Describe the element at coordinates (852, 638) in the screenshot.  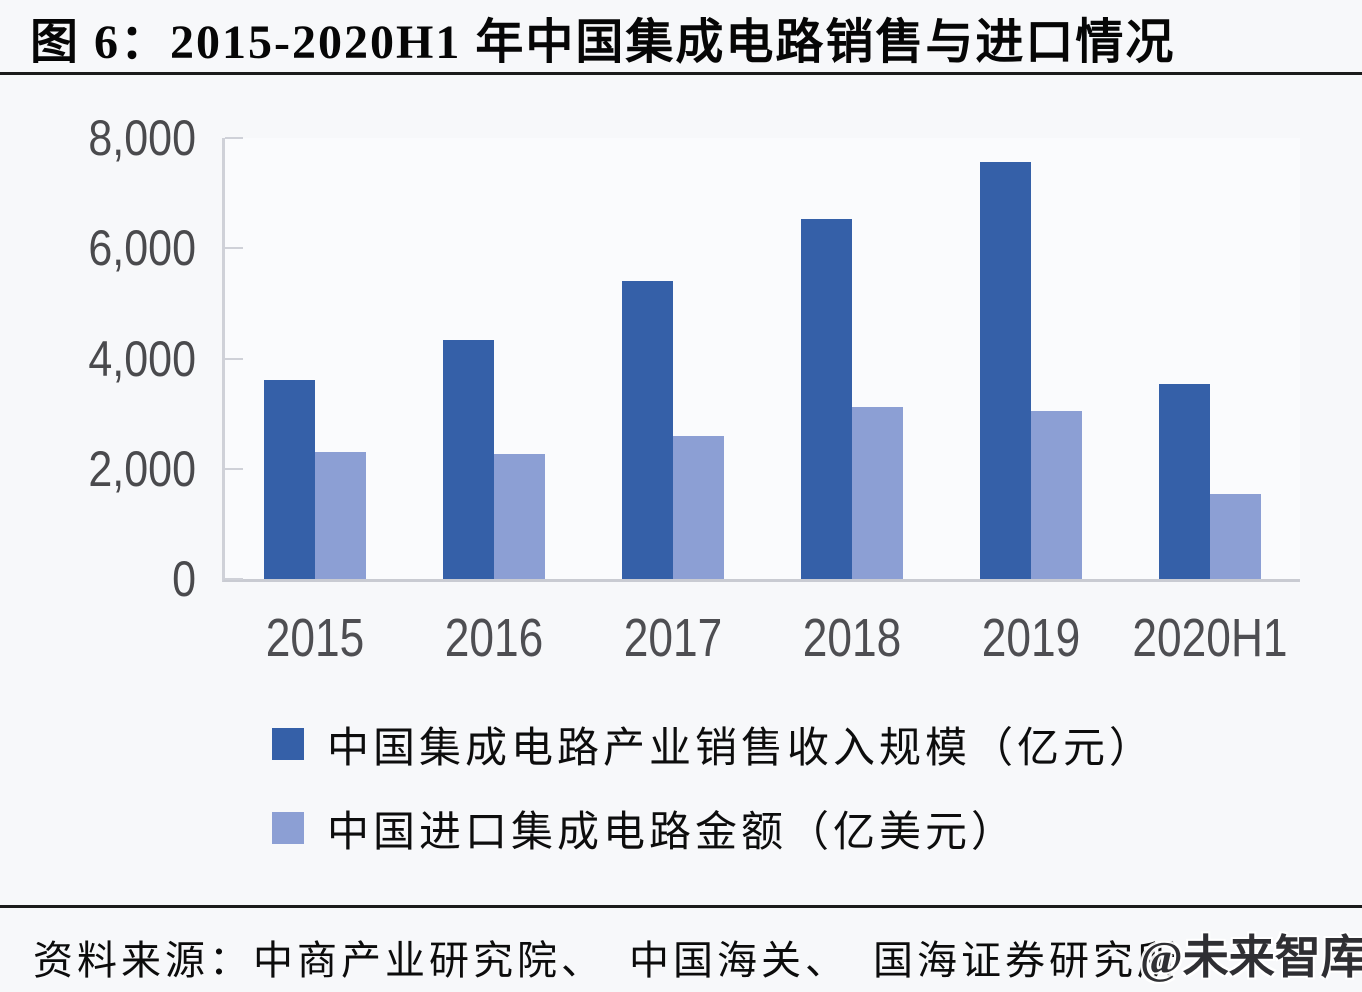
I see `x-tick-label: 2018` at that location.